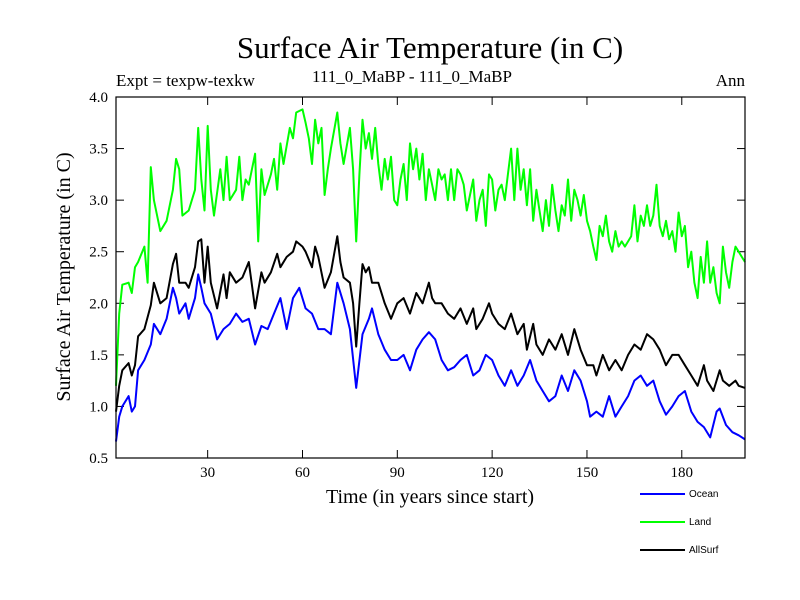 This screenshot has width=800, height=600. Describe the element at coordinates (700, 522) in the screenshot. I see `legend-label-land: Land` at that location.